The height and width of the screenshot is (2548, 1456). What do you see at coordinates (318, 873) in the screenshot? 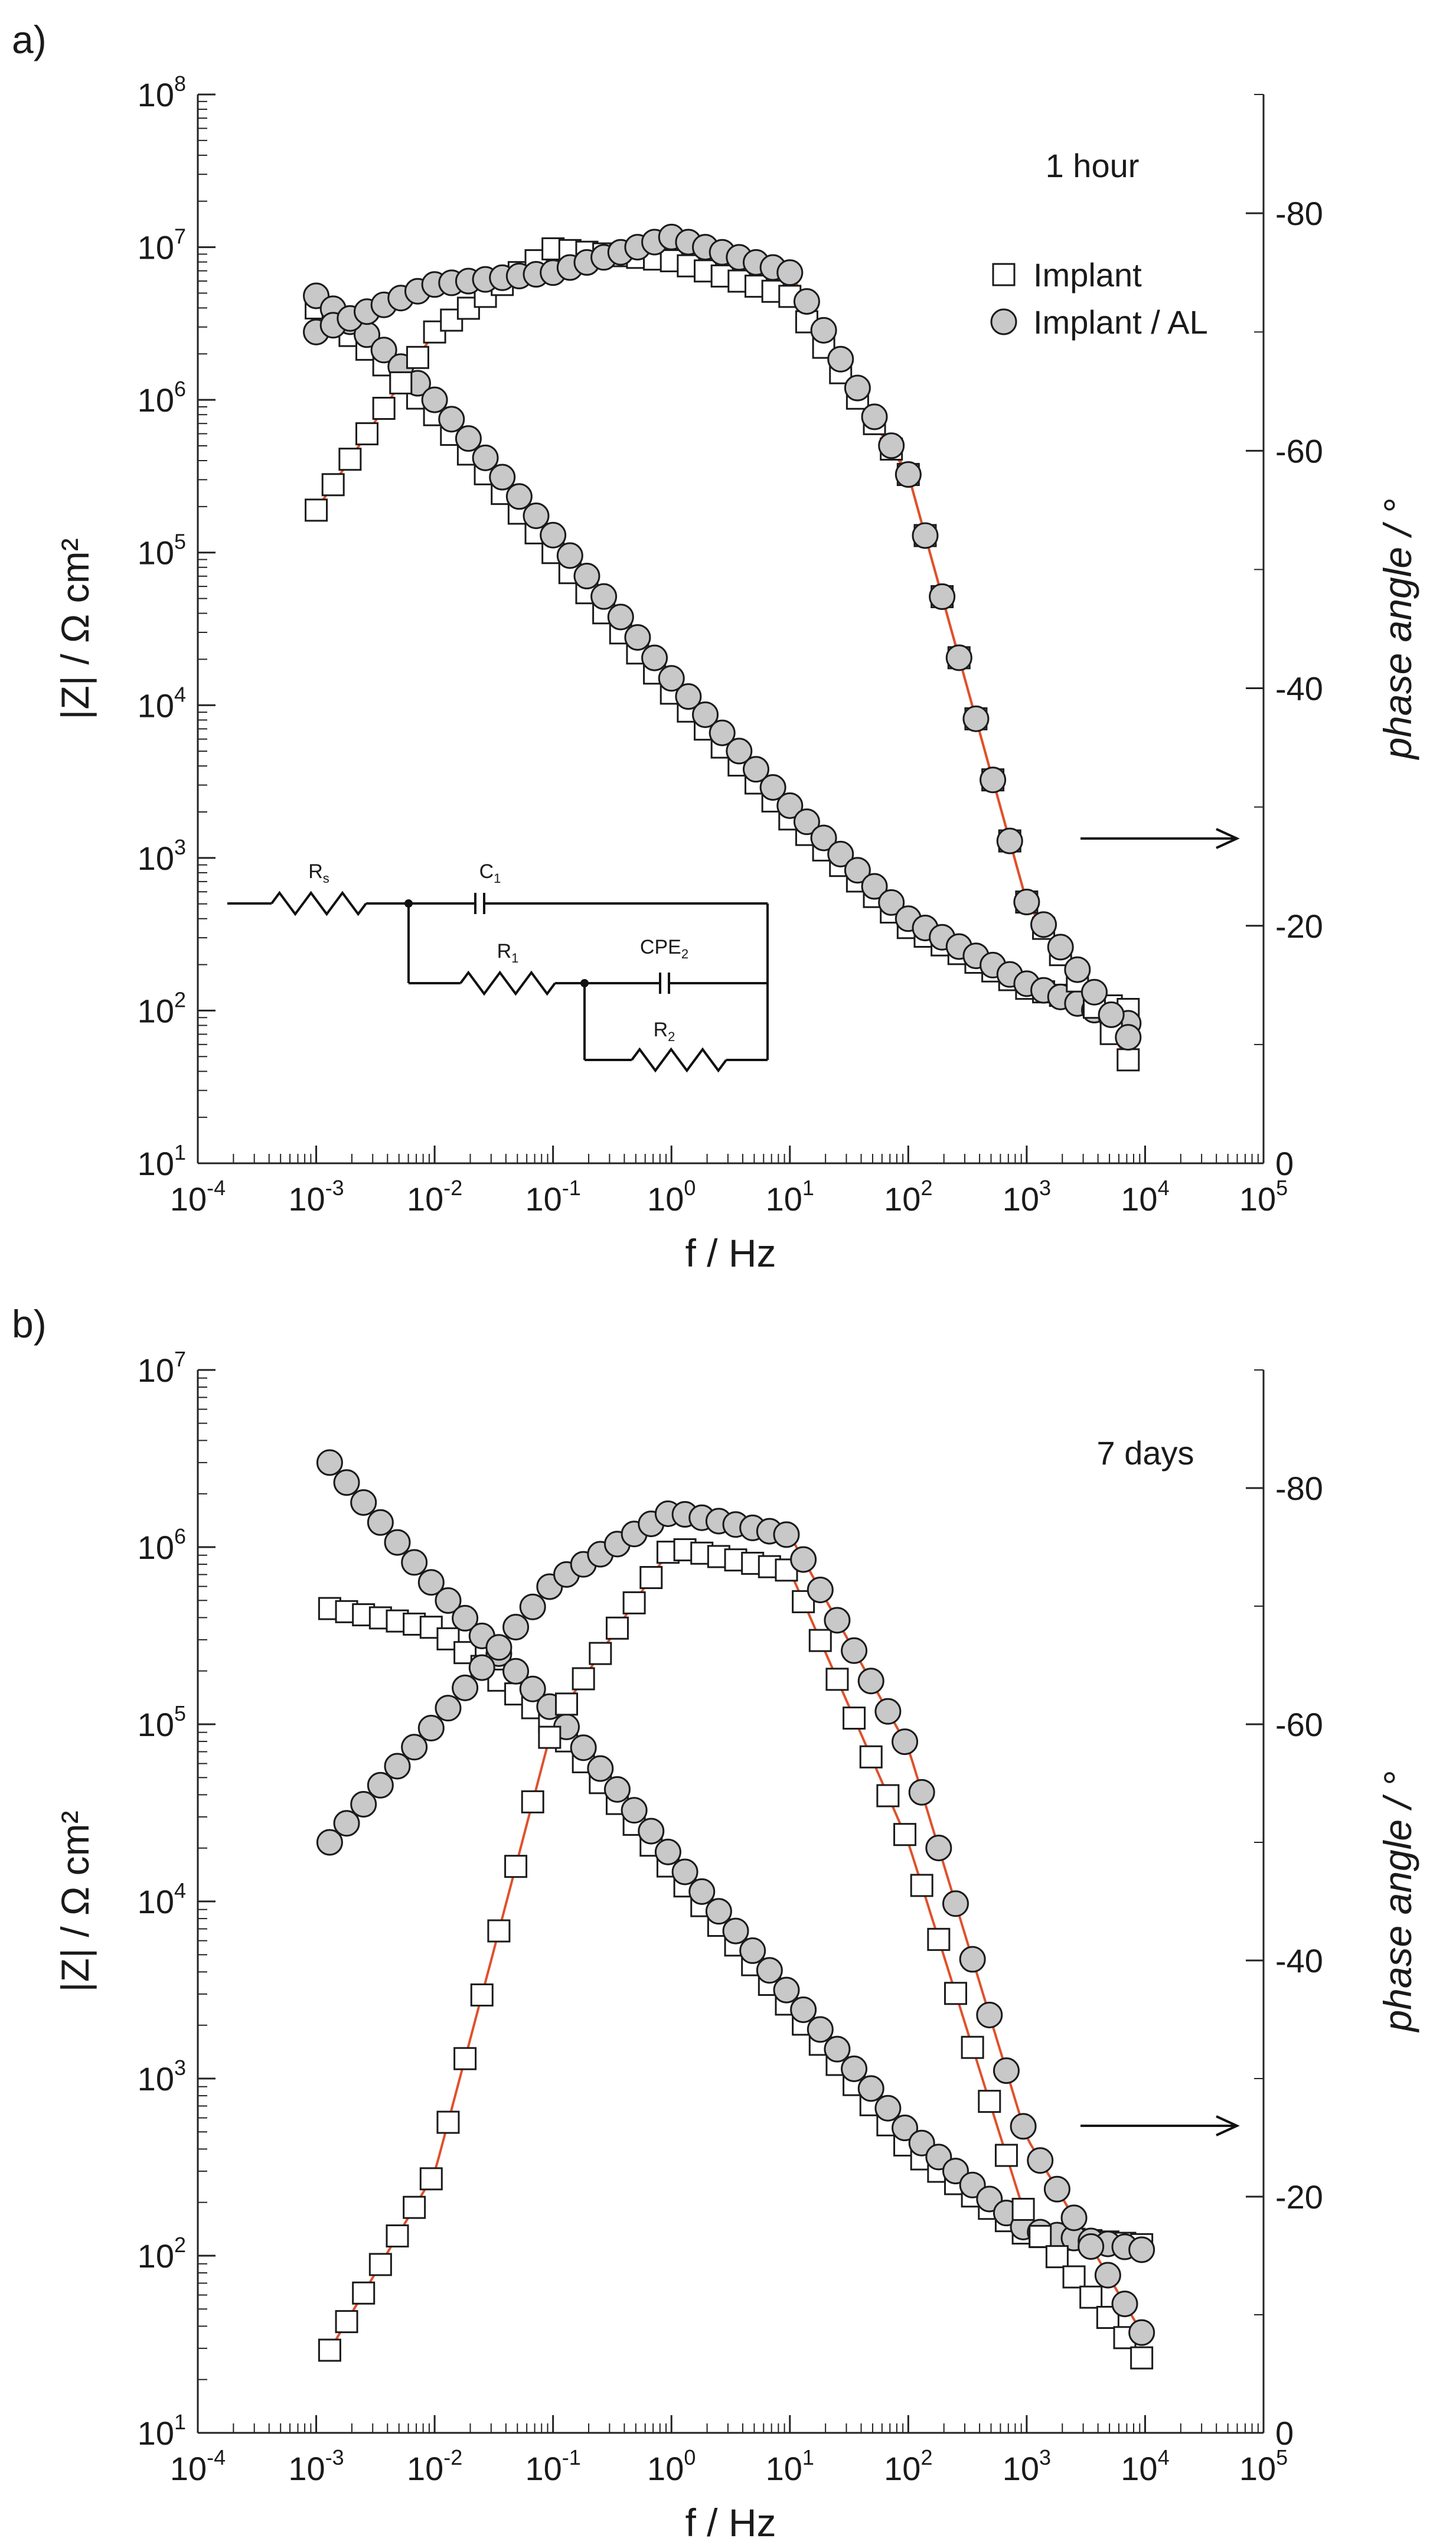
I see `circuit-label-rs: Rs` at bounding box center [318, 873].